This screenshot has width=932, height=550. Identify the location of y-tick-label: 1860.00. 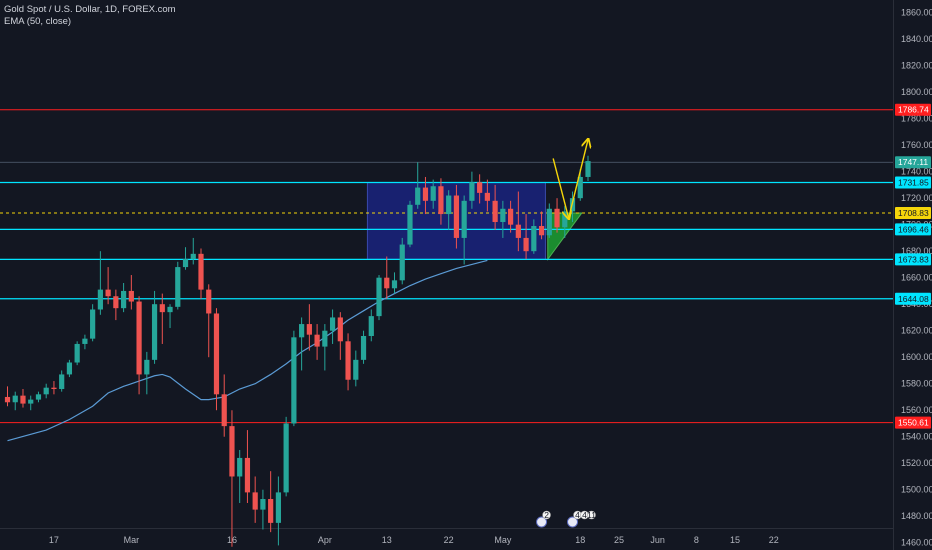
(916, 13).